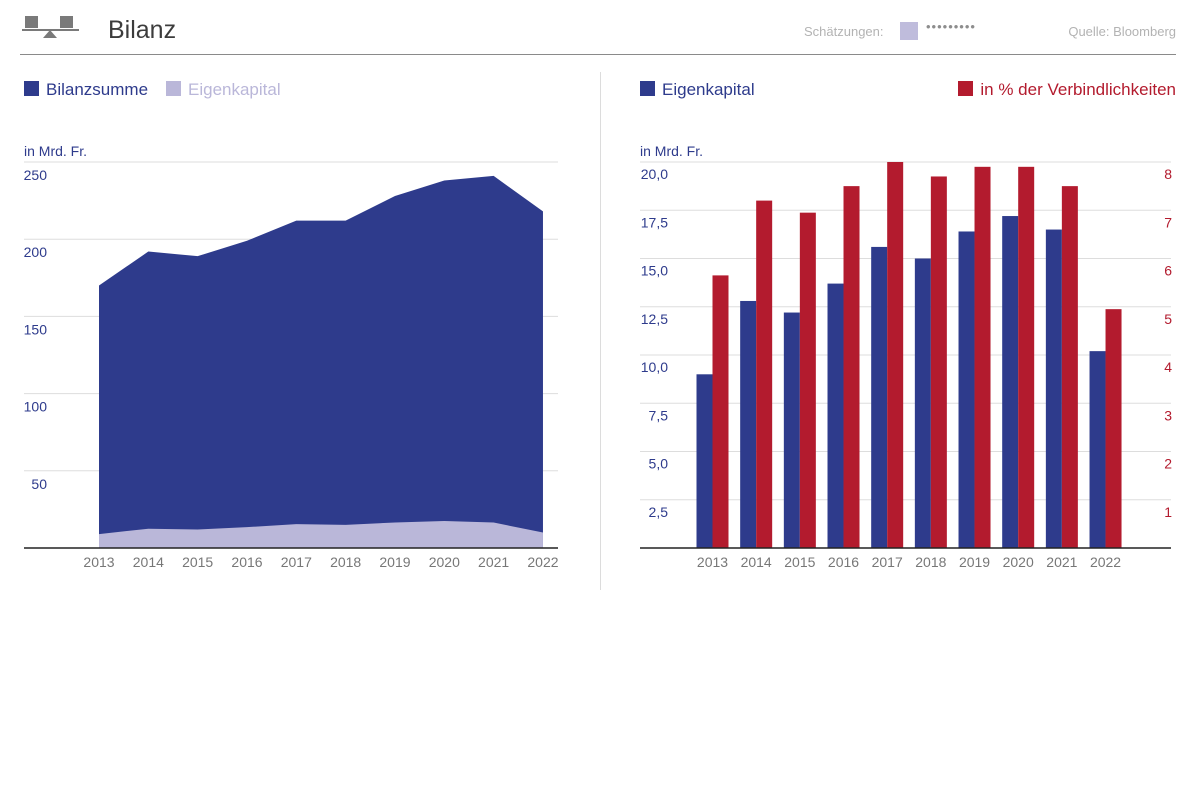 The width and height of the screenshot is (1200, 791). Describe the element at coordinates (974, 562) in the screenshot. I see `x-tick-label-right: 2019` at that location.